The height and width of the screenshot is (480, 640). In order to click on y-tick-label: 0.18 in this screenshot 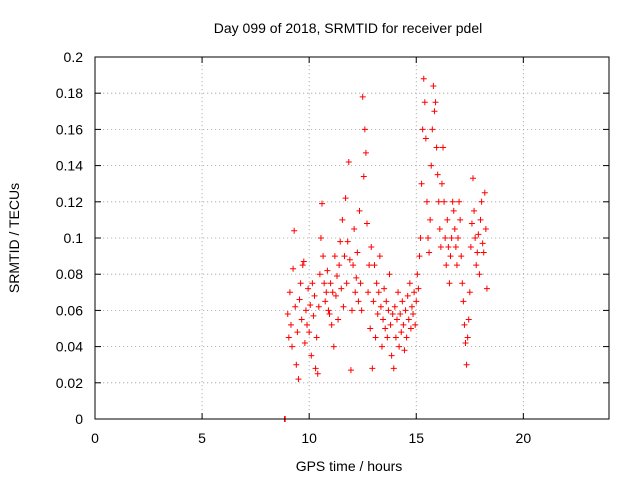, I will do `click(69, 93)`.